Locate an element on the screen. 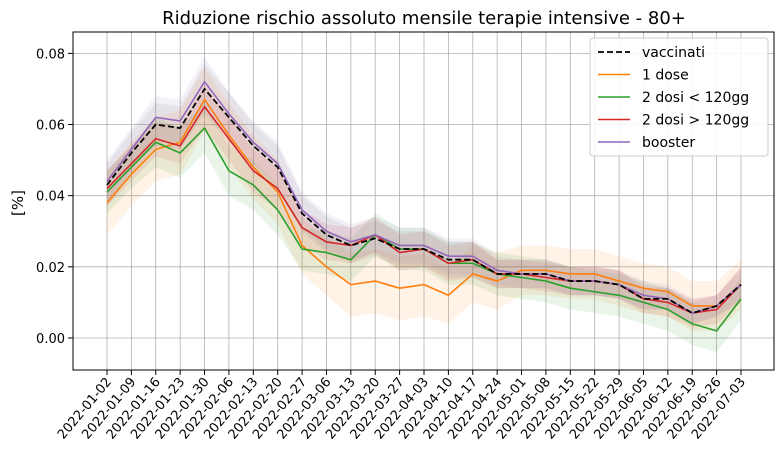 The height and width of the screenshot is (465, 780). legend-box is located at coordinates (679, 97).